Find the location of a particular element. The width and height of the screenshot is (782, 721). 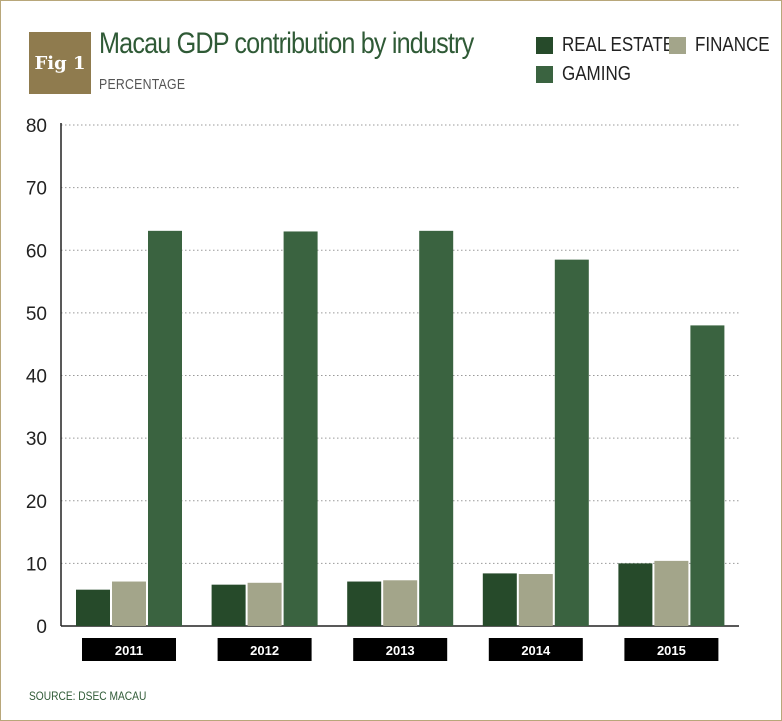

legend-item-real-estate: REAL ESTATE is located at coordinates (615, 45).